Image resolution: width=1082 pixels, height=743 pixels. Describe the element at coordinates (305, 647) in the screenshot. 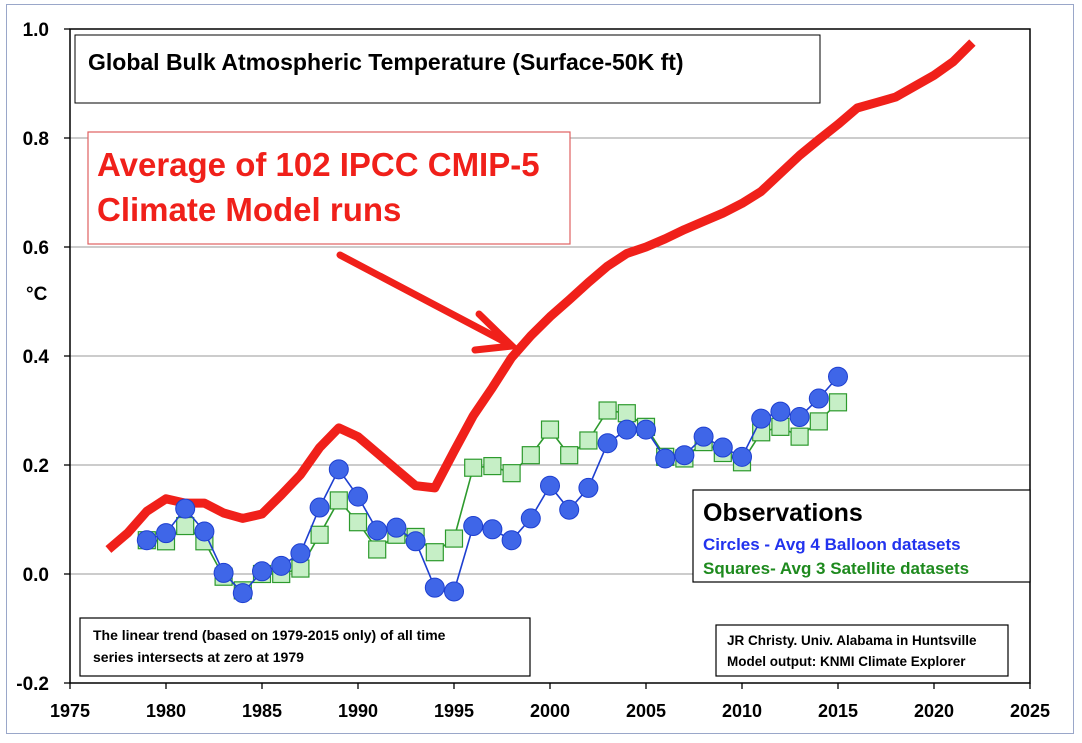

I see `note-box` at that location.